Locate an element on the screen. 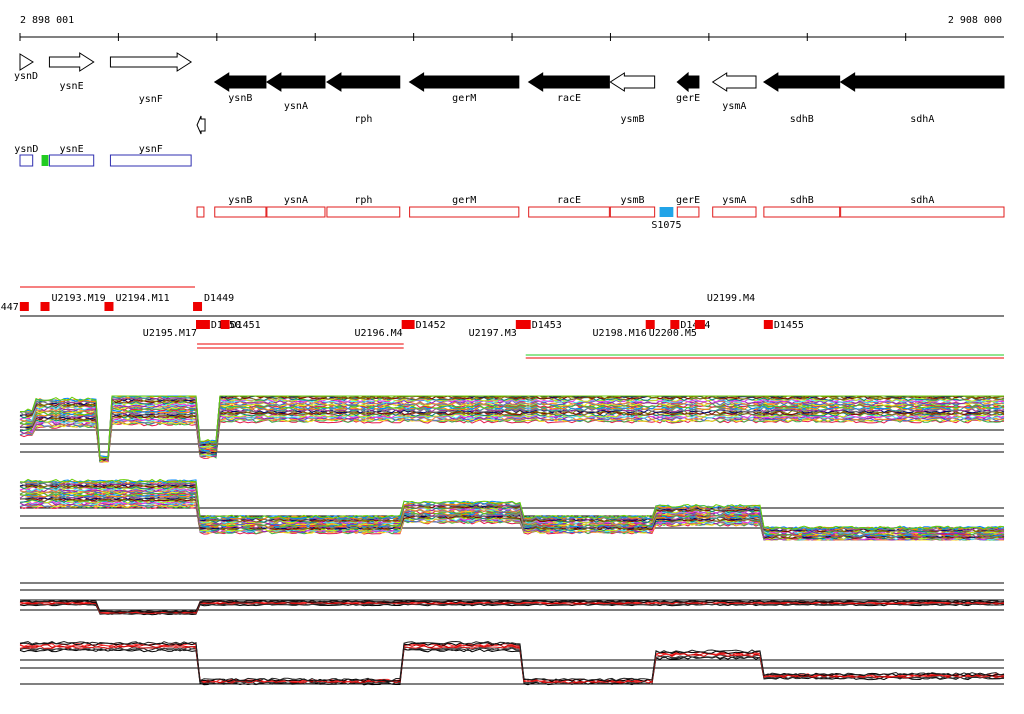 The height and width of the screenshot is (714, 1024). marker-label-1447: 1447 is located at coordinates (9, 307).